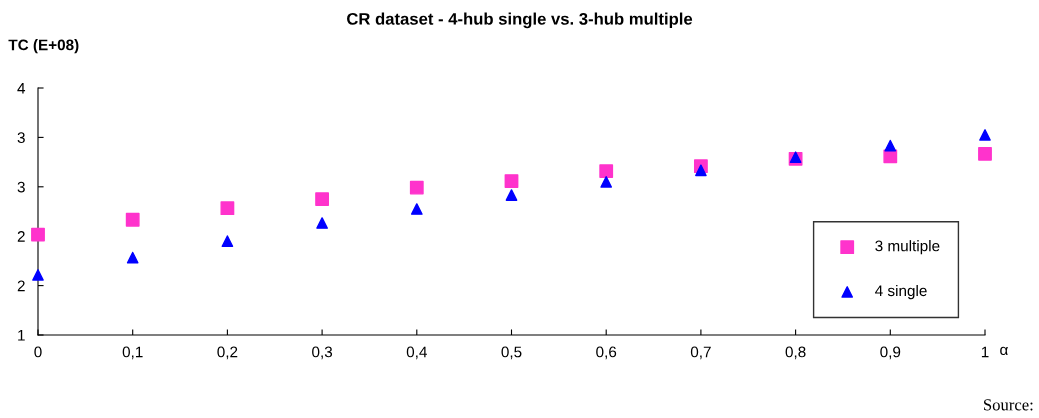  What do you see at coordinates (700, 353) in the screenshot?
I see `x-tick-label: 0,7` at bounding box center [700, 353].